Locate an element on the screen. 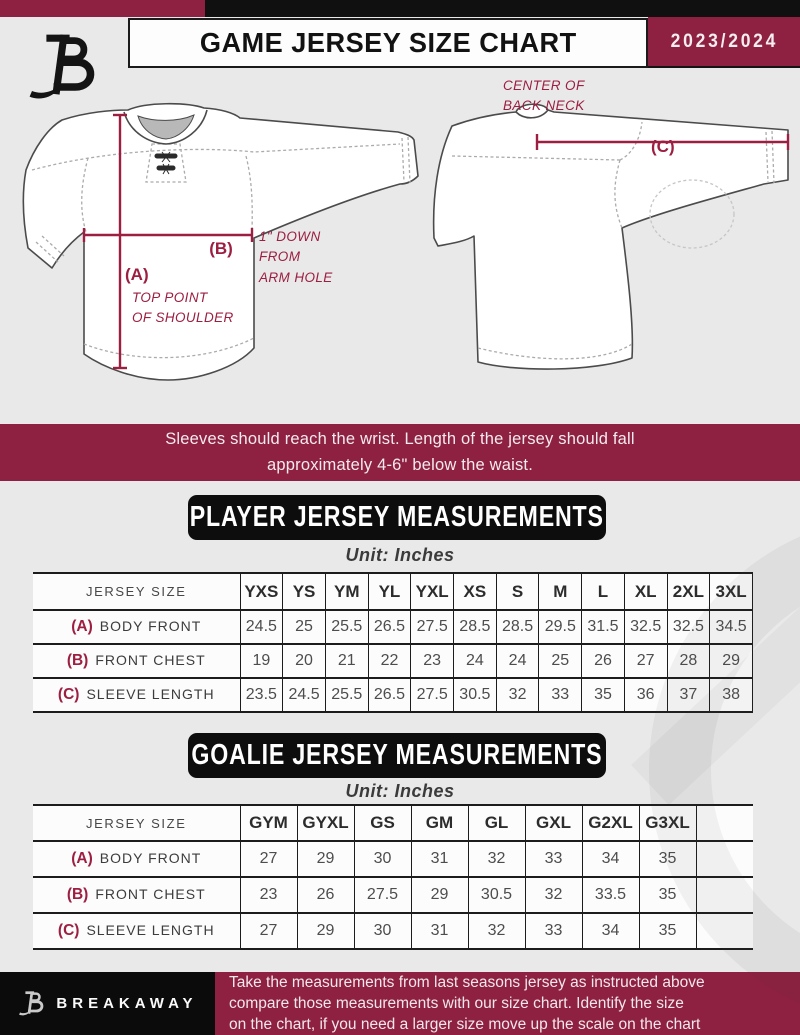 The height and width of the screenshot is (1035, 800). size-column-header: GXL is located at coordinates (553, 823).